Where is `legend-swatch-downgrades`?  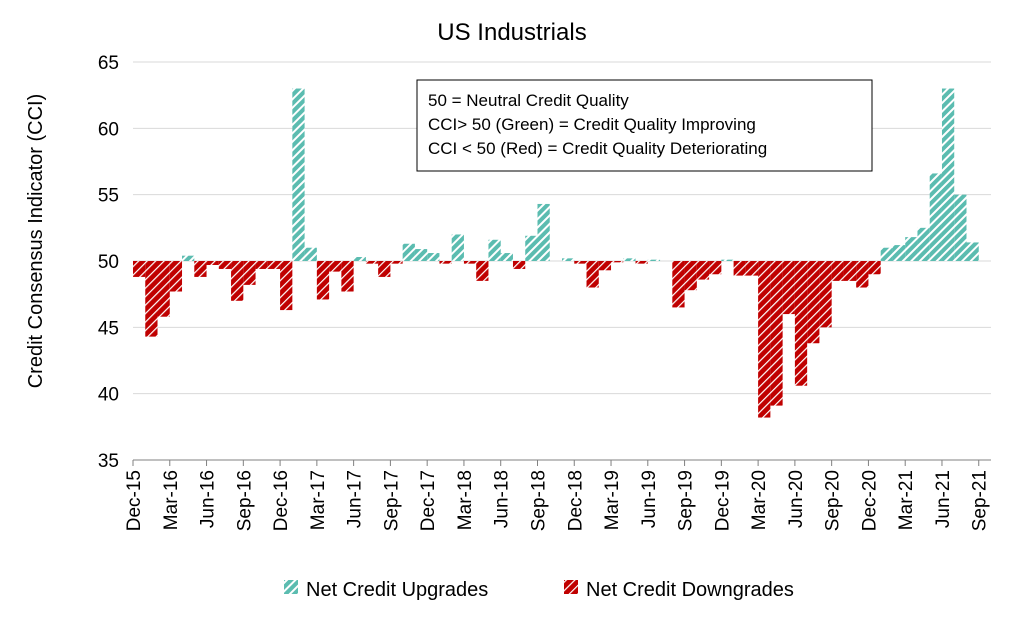
legend-swatch-downgrades is located at coordinates (571, 587).